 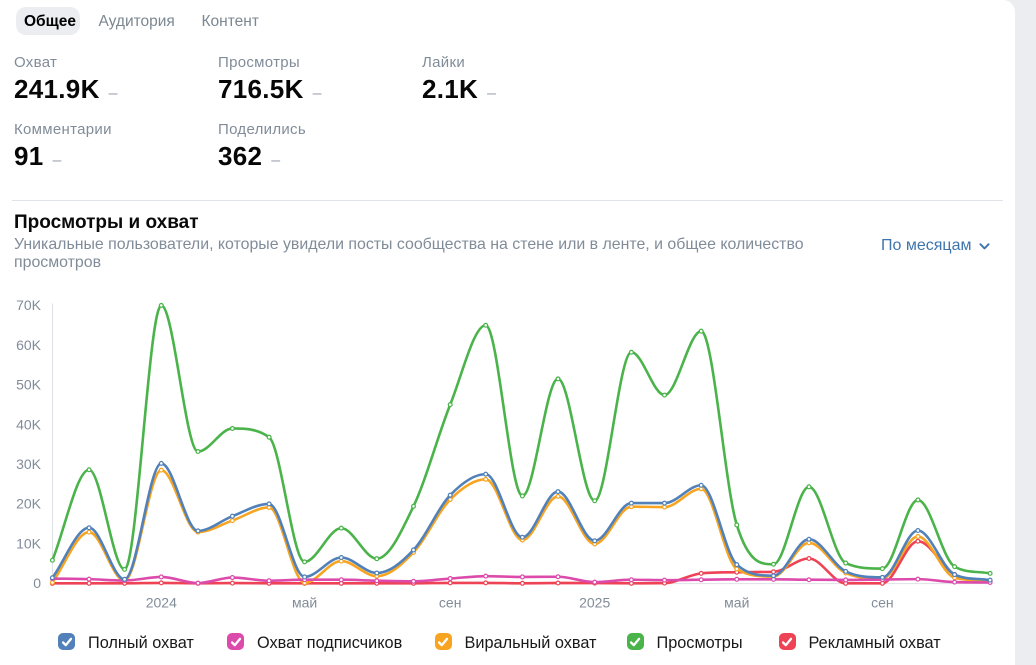 What do you see at coordinates (29, 504) in the screenshot?
I see `svg-text: 20K` at bounding box center [29, 504].